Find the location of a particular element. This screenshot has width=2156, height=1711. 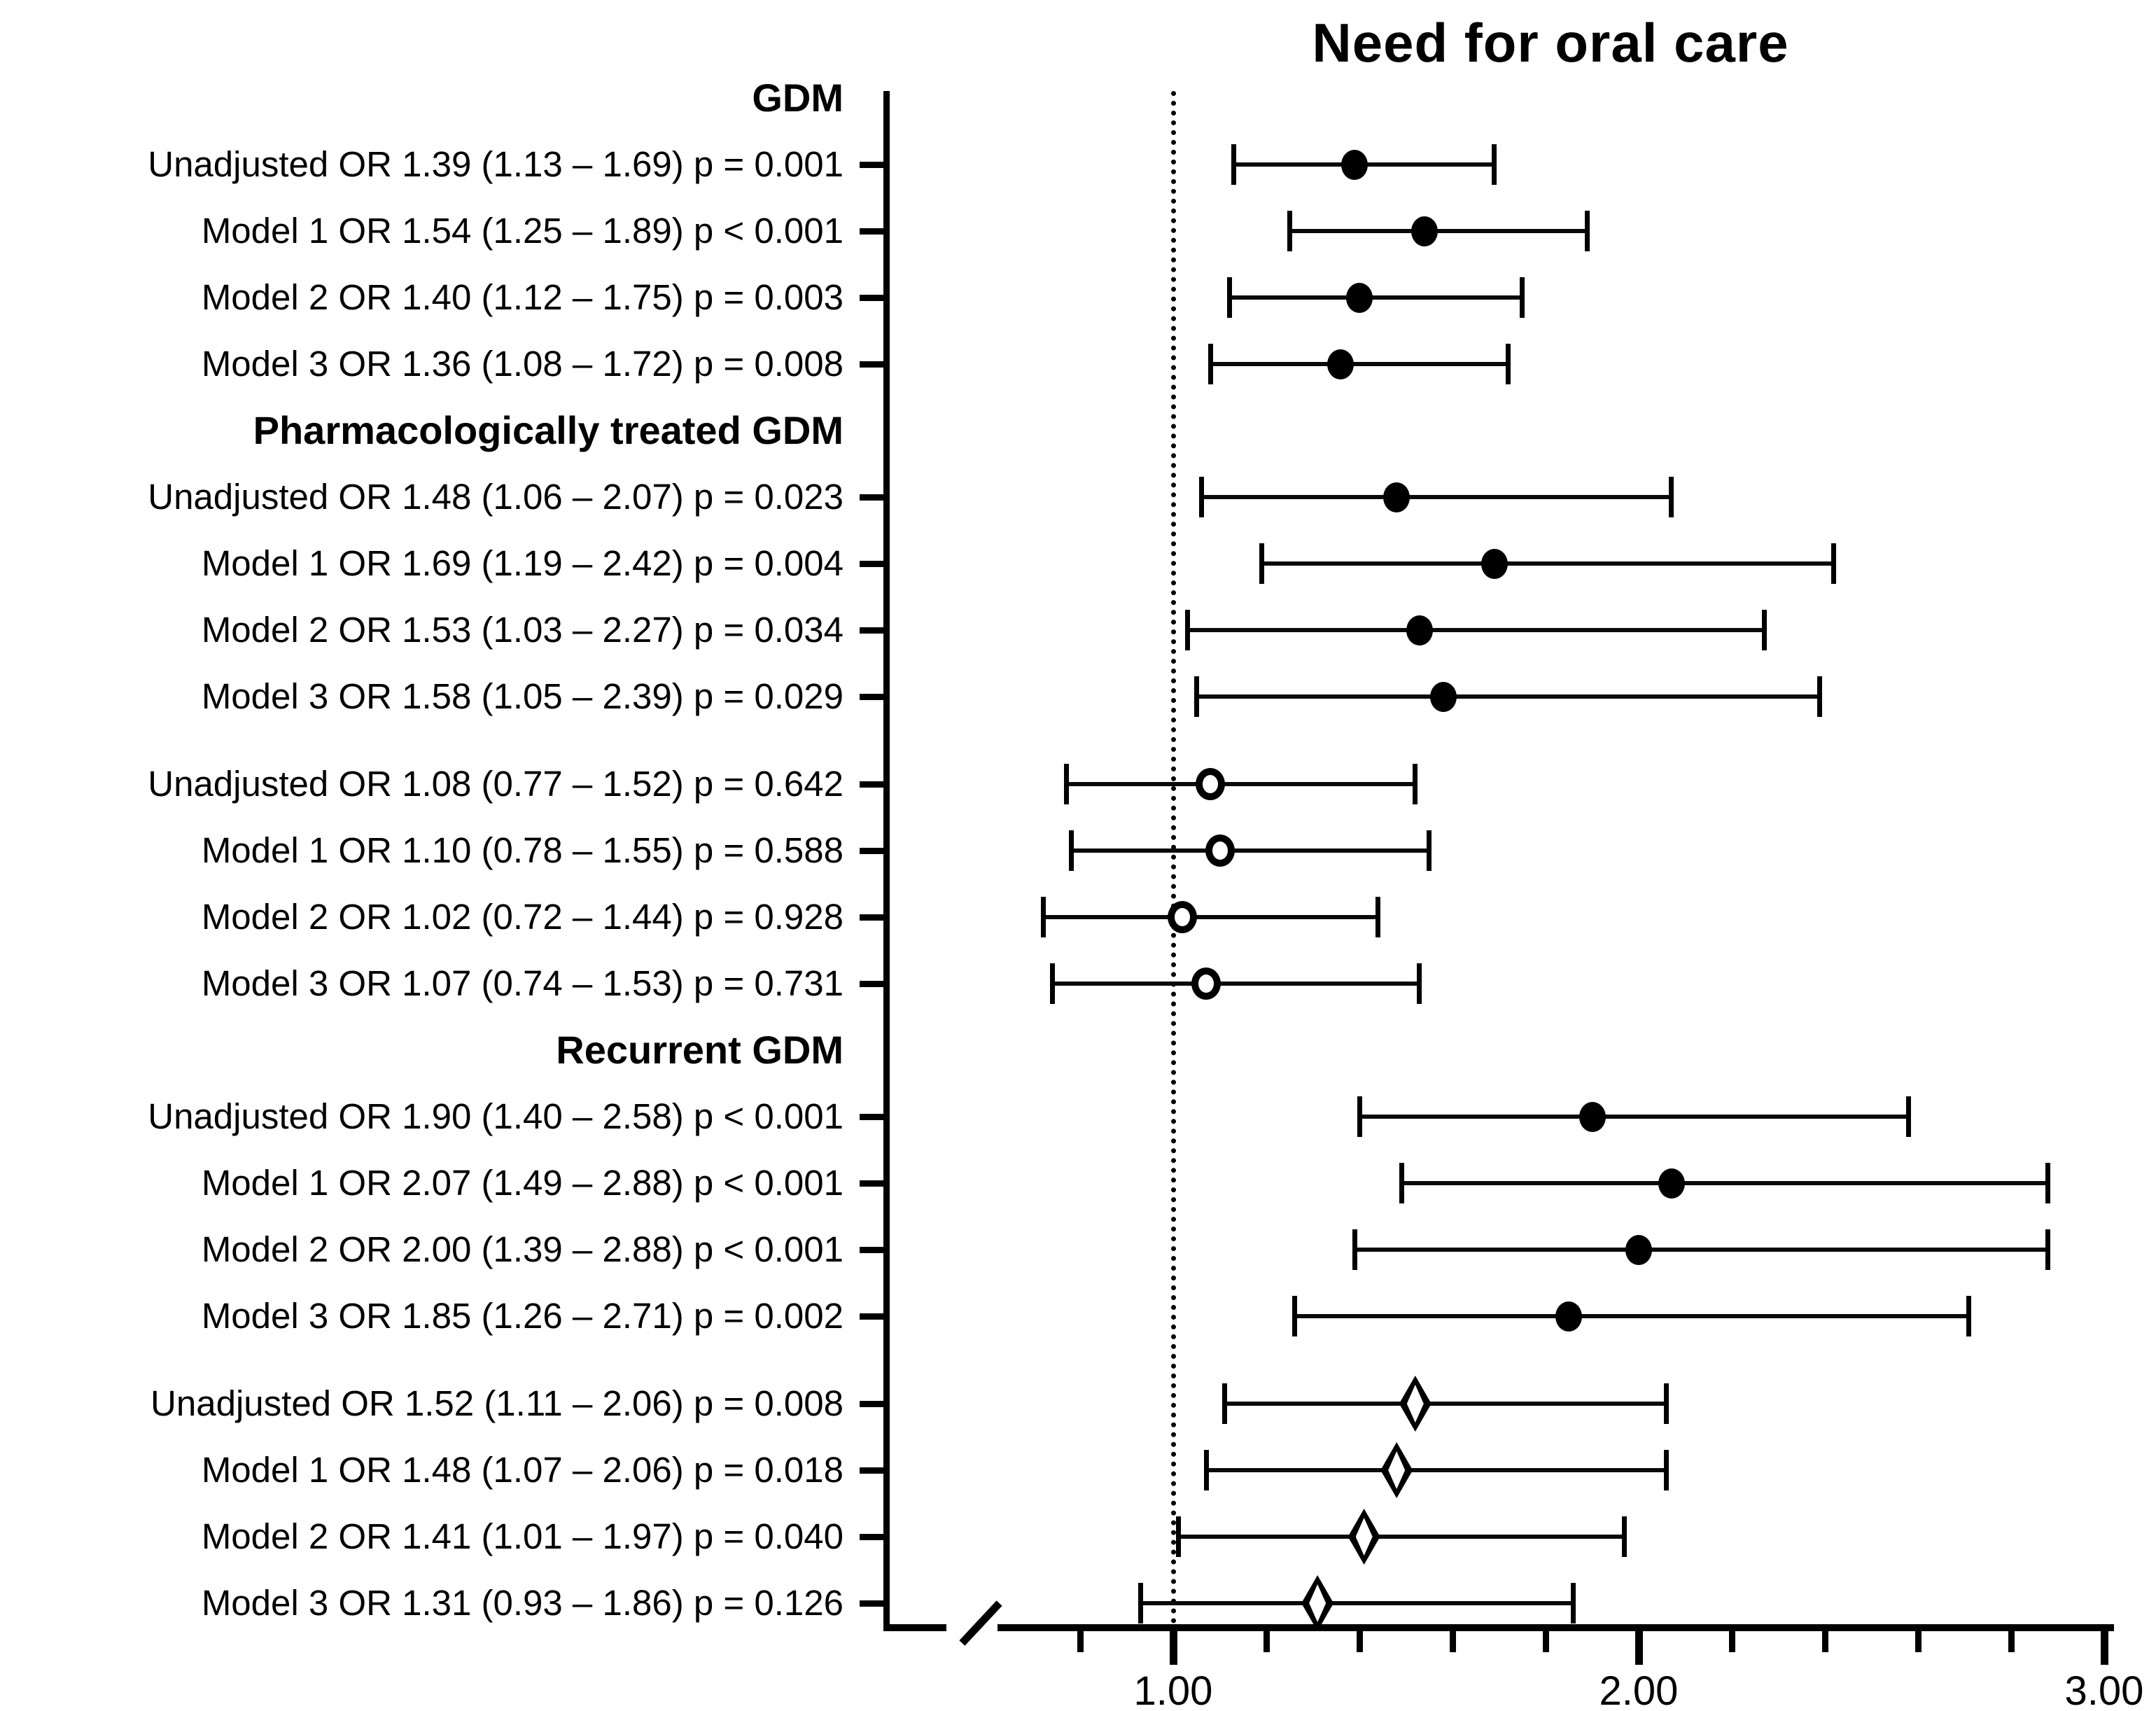

row-label: Model 1 OR 1.69 (1.19 – 2.42) p = 0.004 is located at coordinates (522, 563).